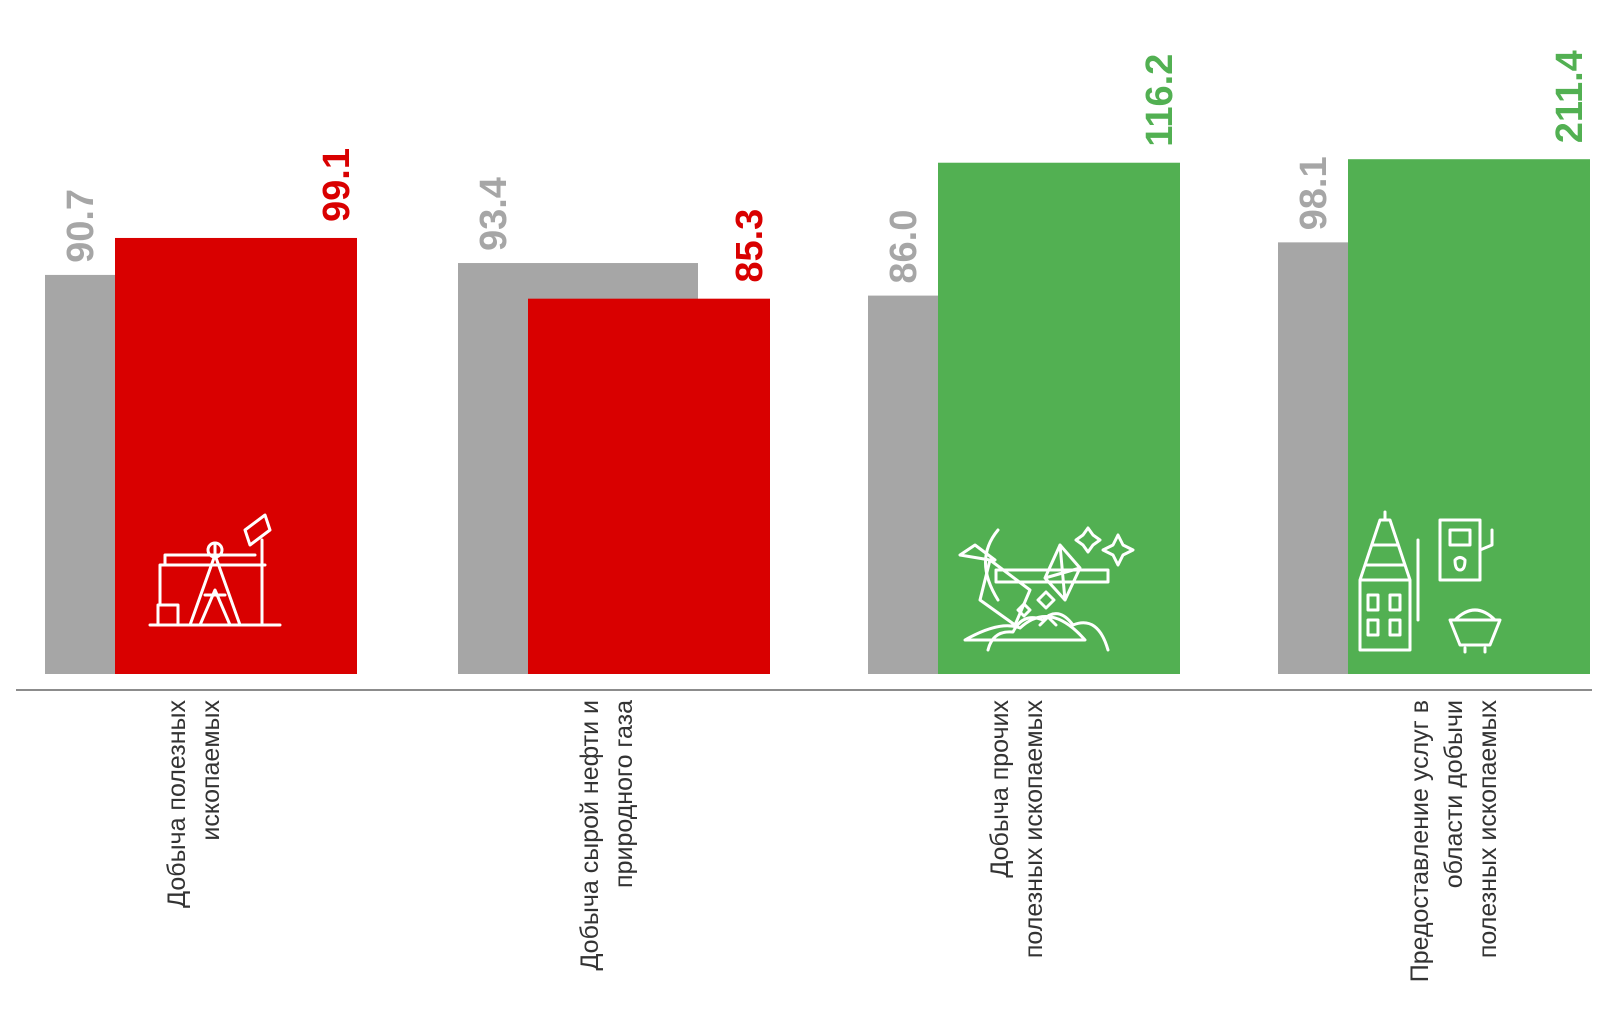 The height and width of the screenshot is (1024, 1607). What do you see at coordinates (750, 246) in the screenshot?
I see `value-label-current-2: 85.3` at bounding box center [750, 246].